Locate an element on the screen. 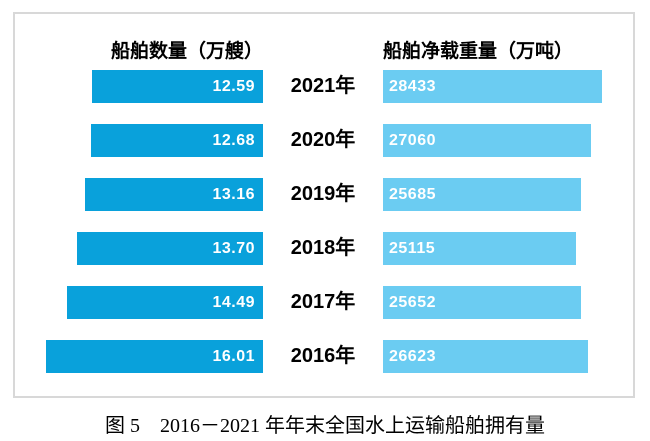 This screenshot has width=650, height=441. year-label: 2018年 is located at coordinates (323, 248).